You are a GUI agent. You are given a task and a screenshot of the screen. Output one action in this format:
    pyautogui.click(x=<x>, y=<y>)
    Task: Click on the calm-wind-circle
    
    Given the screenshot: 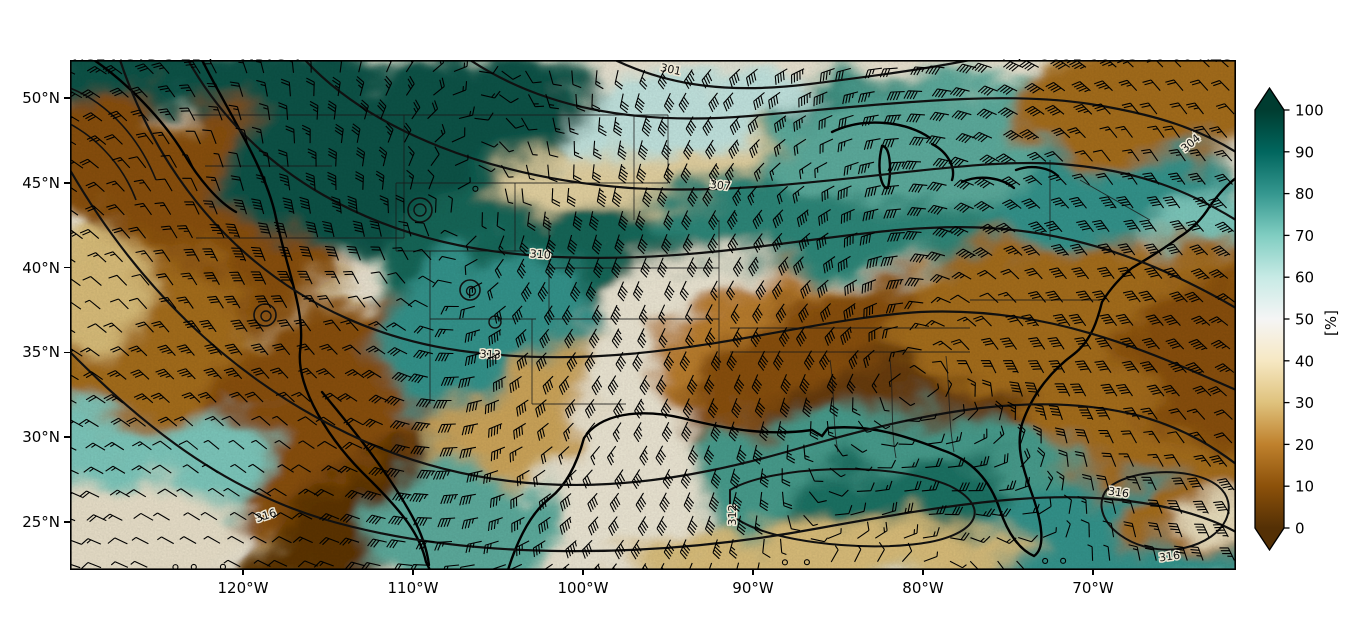 What is the action you would take?
    pyautogui.click(x=1063, y=560)
    